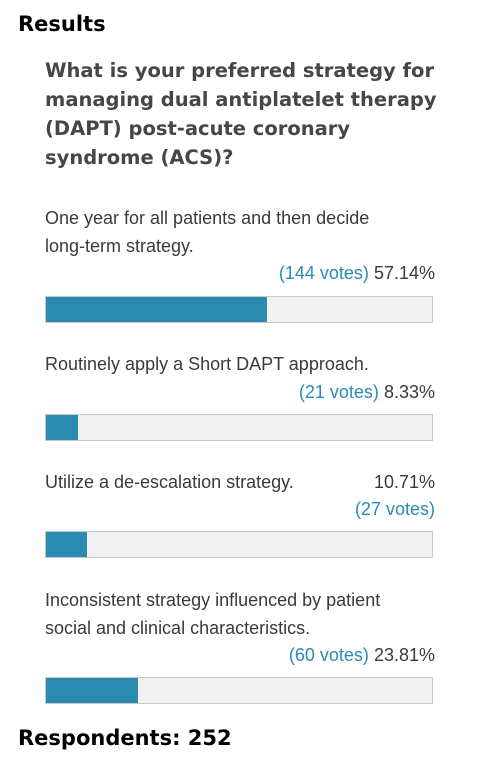 The image size is (489, 762). What do you see at coordinates (404, 482) in the screenshot?
I see `vote-percent: 10.71%` at bounding box center [404, 482].